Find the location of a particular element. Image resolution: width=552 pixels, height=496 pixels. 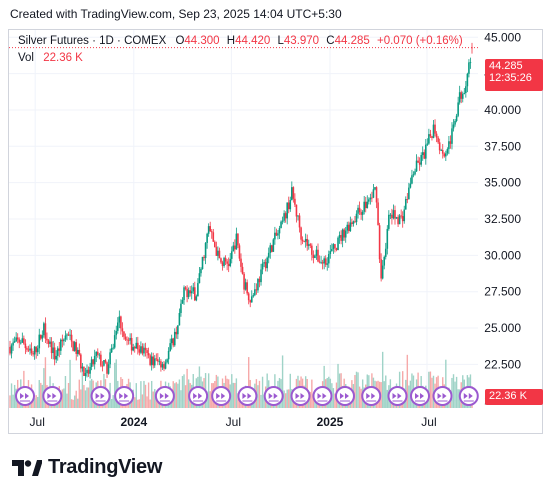

time-tick-label: Jul is located at coordinates (233, 422).